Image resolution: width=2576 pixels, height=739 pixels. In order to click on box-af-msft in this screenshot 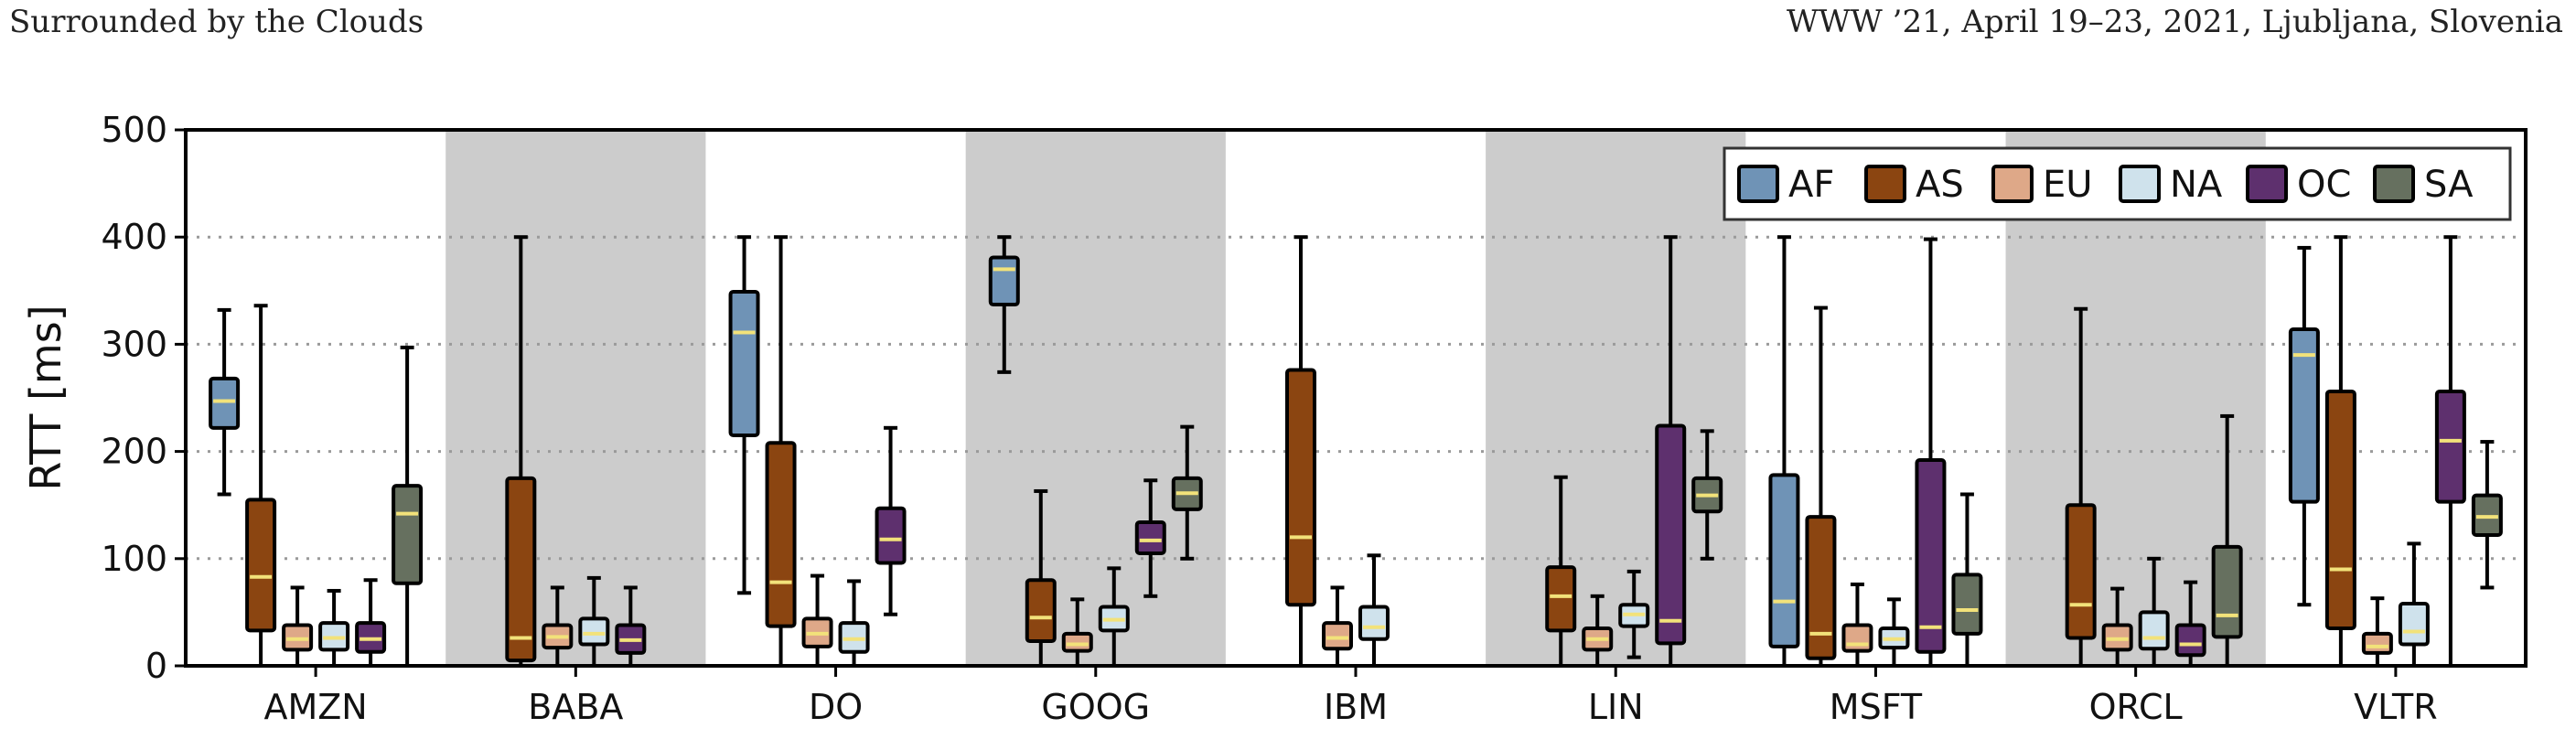, I will do `click(1784, 452)`.